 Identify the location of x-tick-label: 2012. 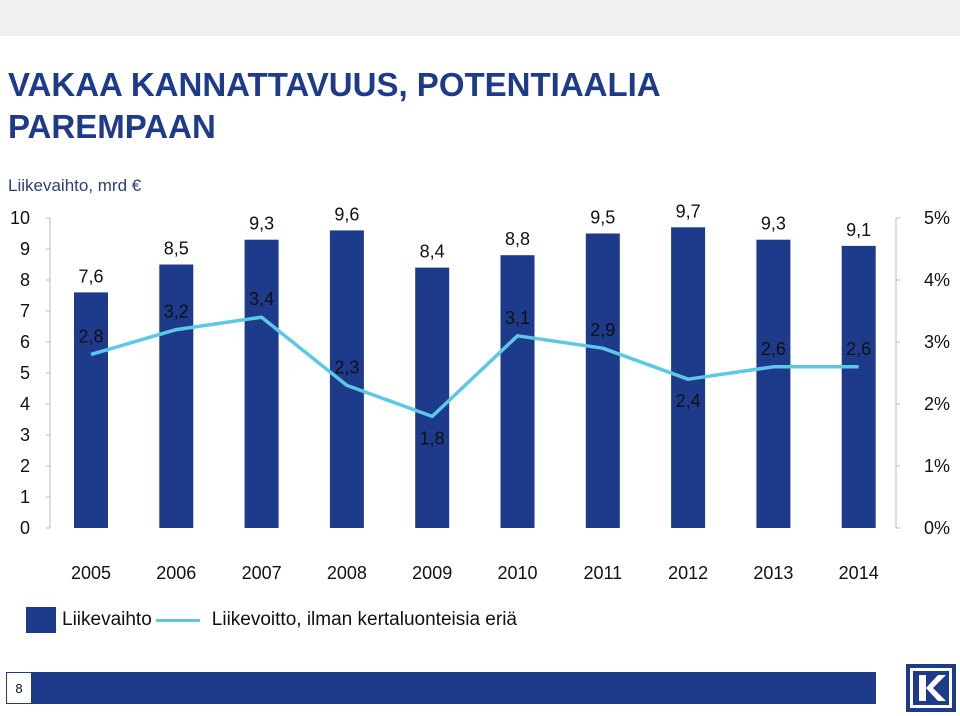
(688, 573).